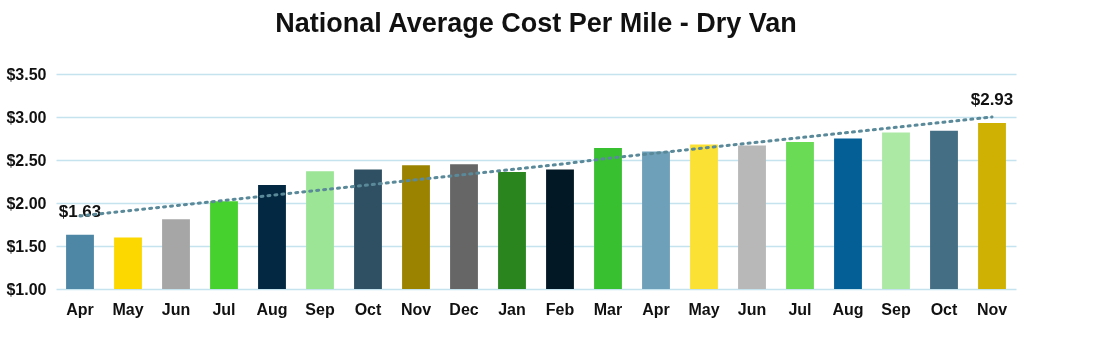 The width and height of the screenshot is (1099, 343). Describe the element at coordinates (608, 309) in the screenshot. I see `x-tick-label: Mar` at that location.